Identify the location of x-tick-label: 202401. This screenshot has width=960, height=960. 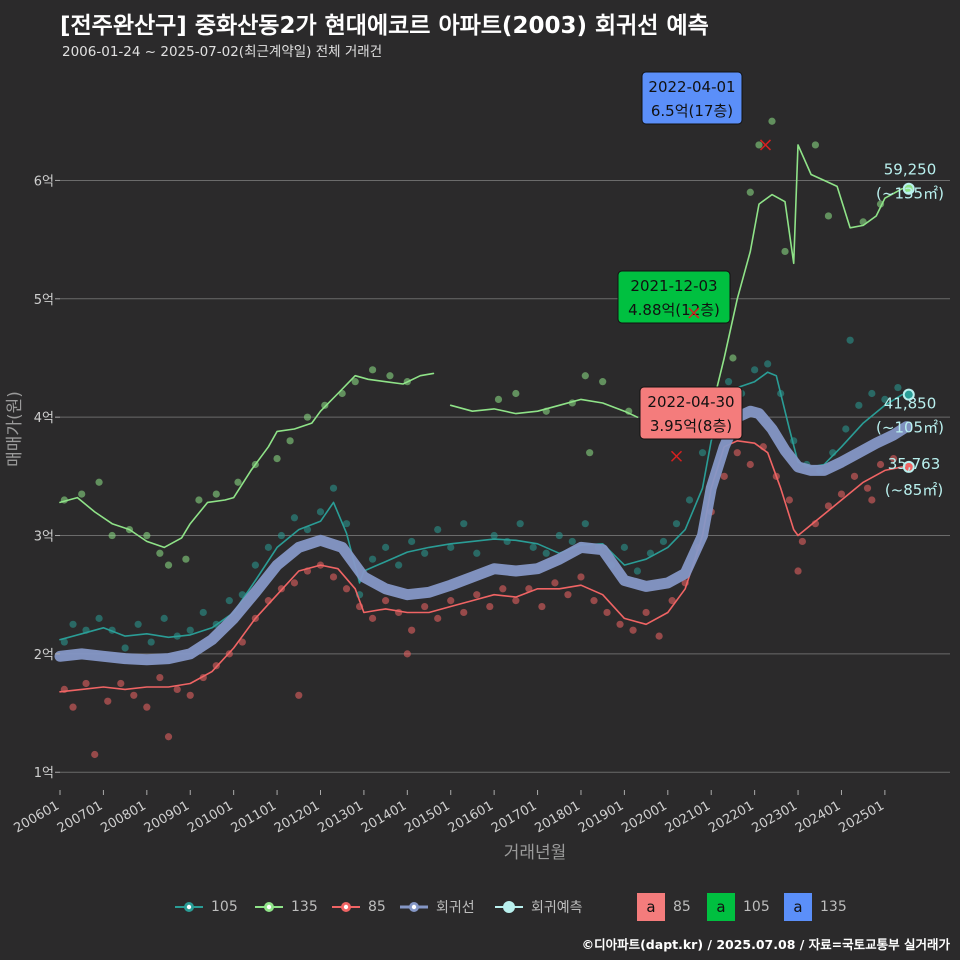
(818, 817).